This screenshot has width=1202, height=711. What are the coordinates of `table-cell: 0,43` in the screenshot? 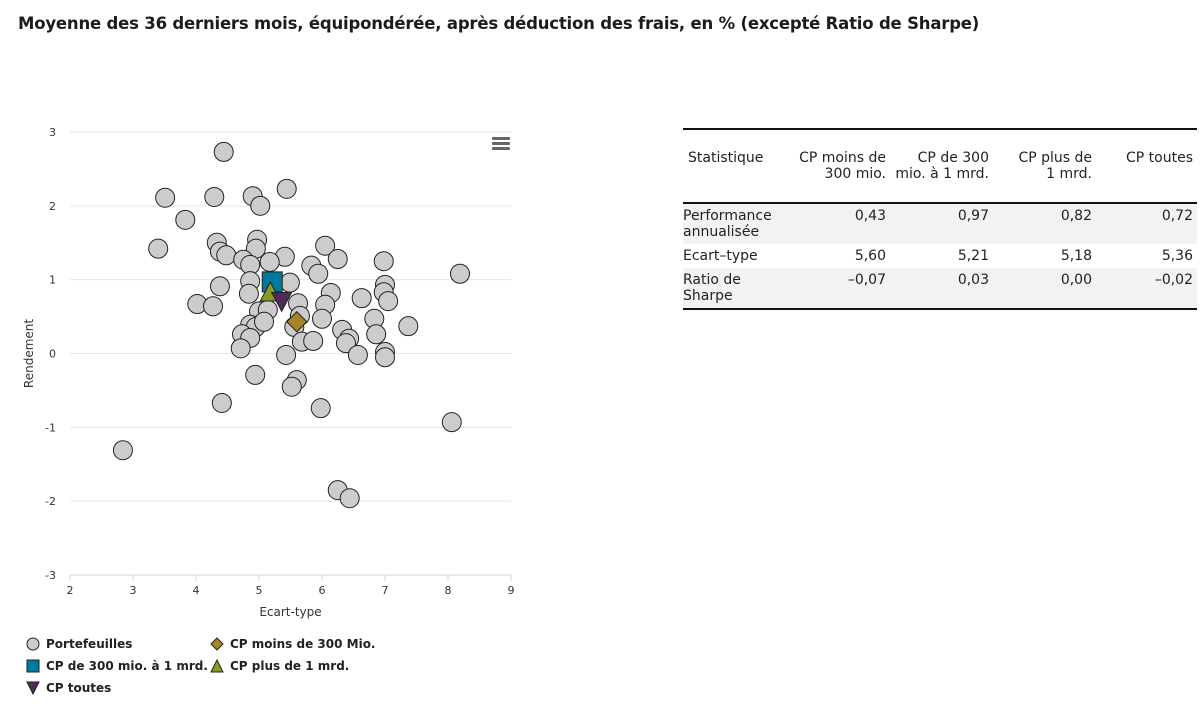 It's located at (838, 223).